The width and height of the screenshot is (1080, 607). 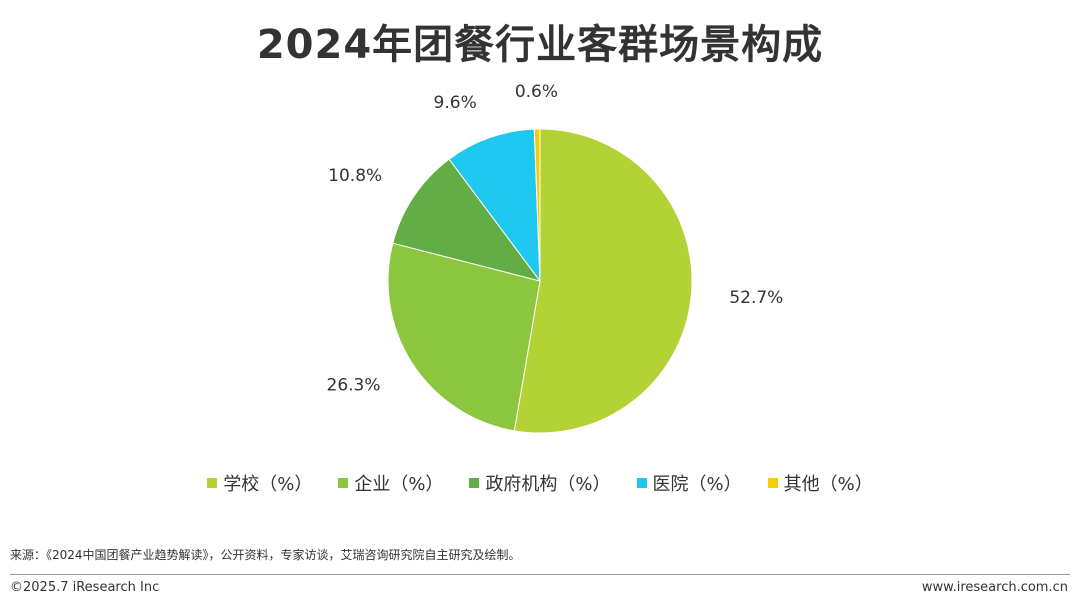 I want to click on pie-data-label-1: 26.3%, so click(x=354, y=385).